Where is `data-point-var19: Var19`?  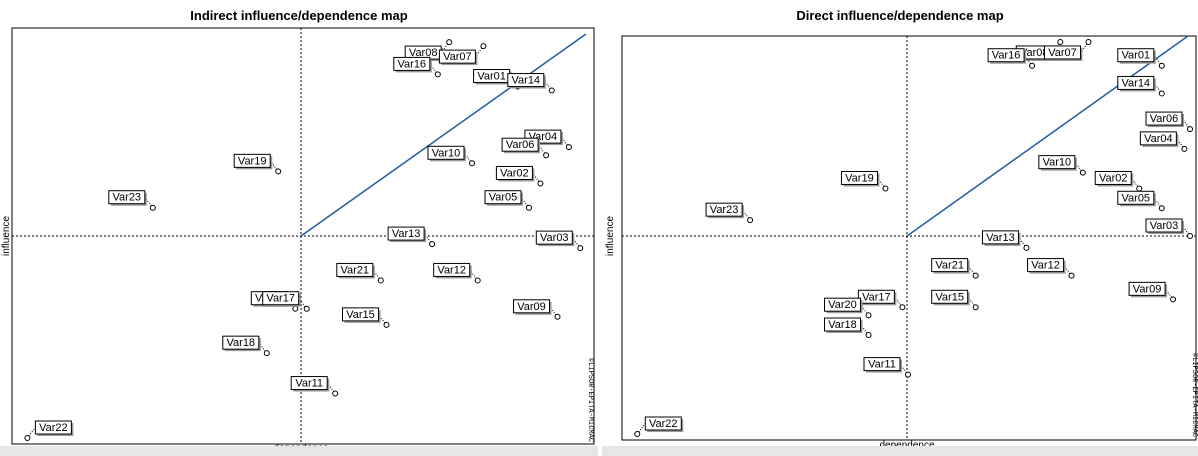 data-point-var19: Var19 is located at coordinates (257, 164).